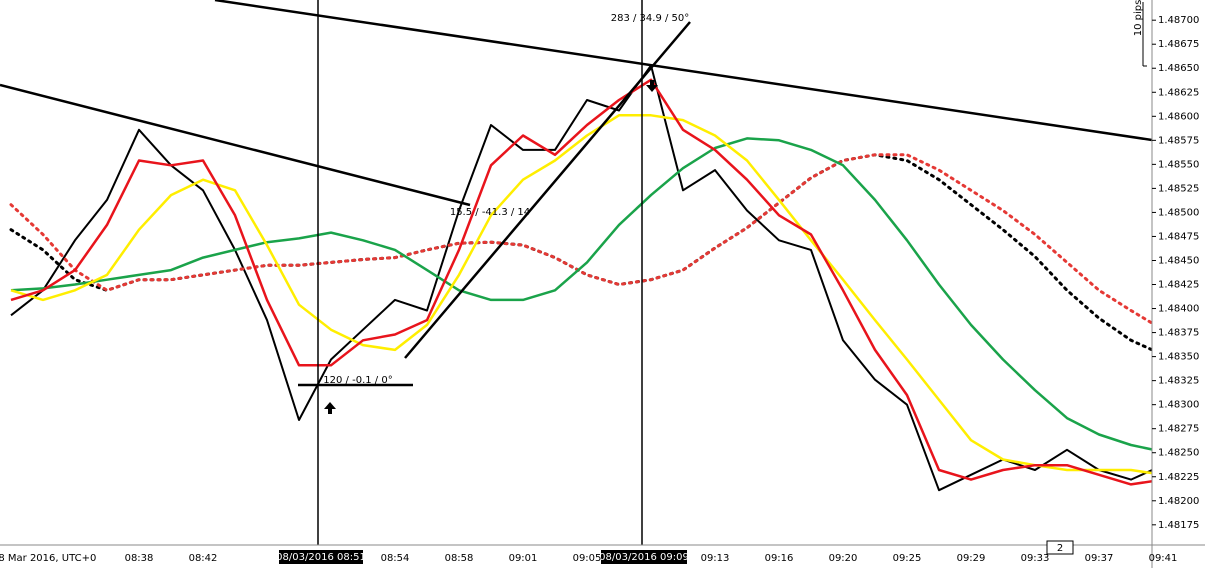 Image resolution: width=1205 pixels, height=568 pixels. I want to click on up-arrow, so click(330, 408).